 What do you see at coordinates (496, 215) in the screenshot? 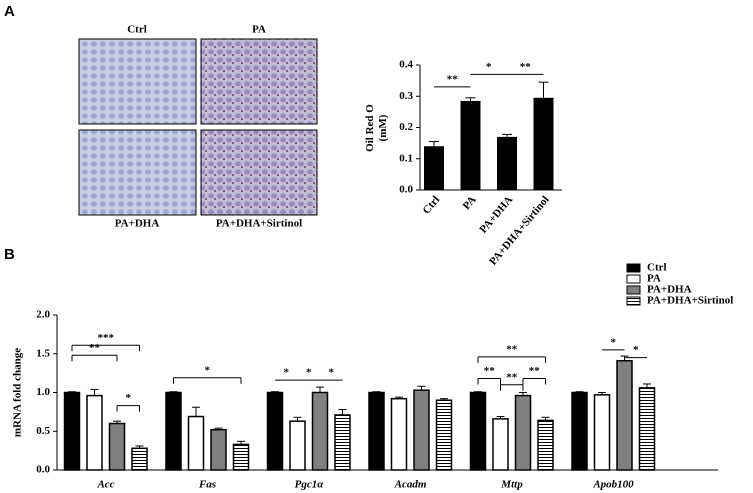
I see `x-tick-label: PA+DHA` at bounding box center [496, 215].